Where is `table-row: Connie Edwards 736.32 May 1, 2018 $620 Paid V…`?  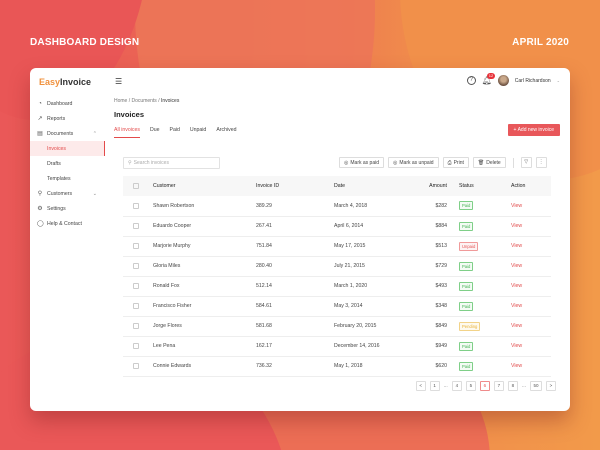 table-row: Connie Edwards 736.32 May 1, 2018 $620 Paid V… is located at coordinates (337, 366).